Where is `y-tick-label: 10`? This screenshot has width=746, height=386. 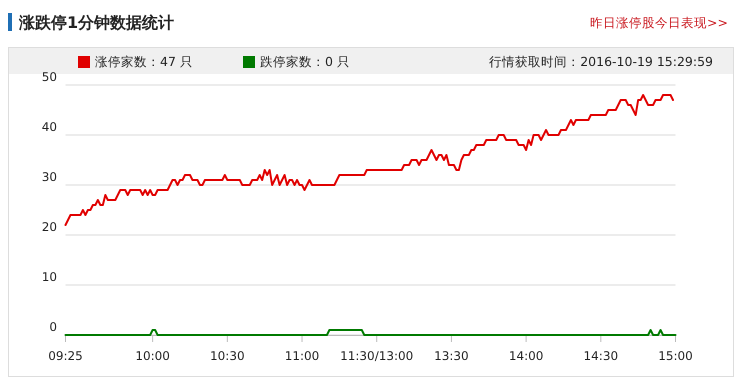
y-tick-label: 10 is located at coordinates (49, 277).